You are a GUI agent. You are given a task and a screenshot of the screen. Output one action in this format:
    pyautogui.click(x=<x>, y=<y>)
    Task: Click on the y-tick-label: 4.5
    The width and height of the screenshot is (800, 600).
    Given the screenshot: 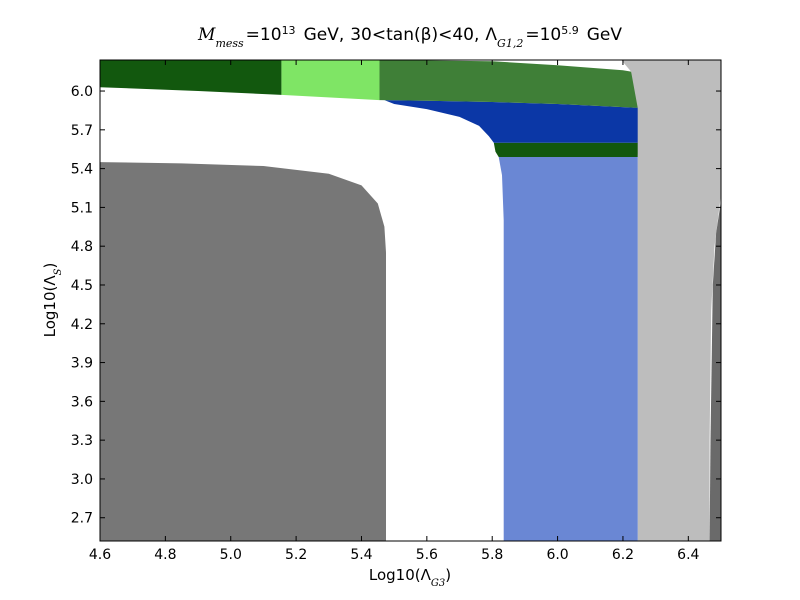 What is the action you would take?
    pyautogui.click(x=82, y=286)
    